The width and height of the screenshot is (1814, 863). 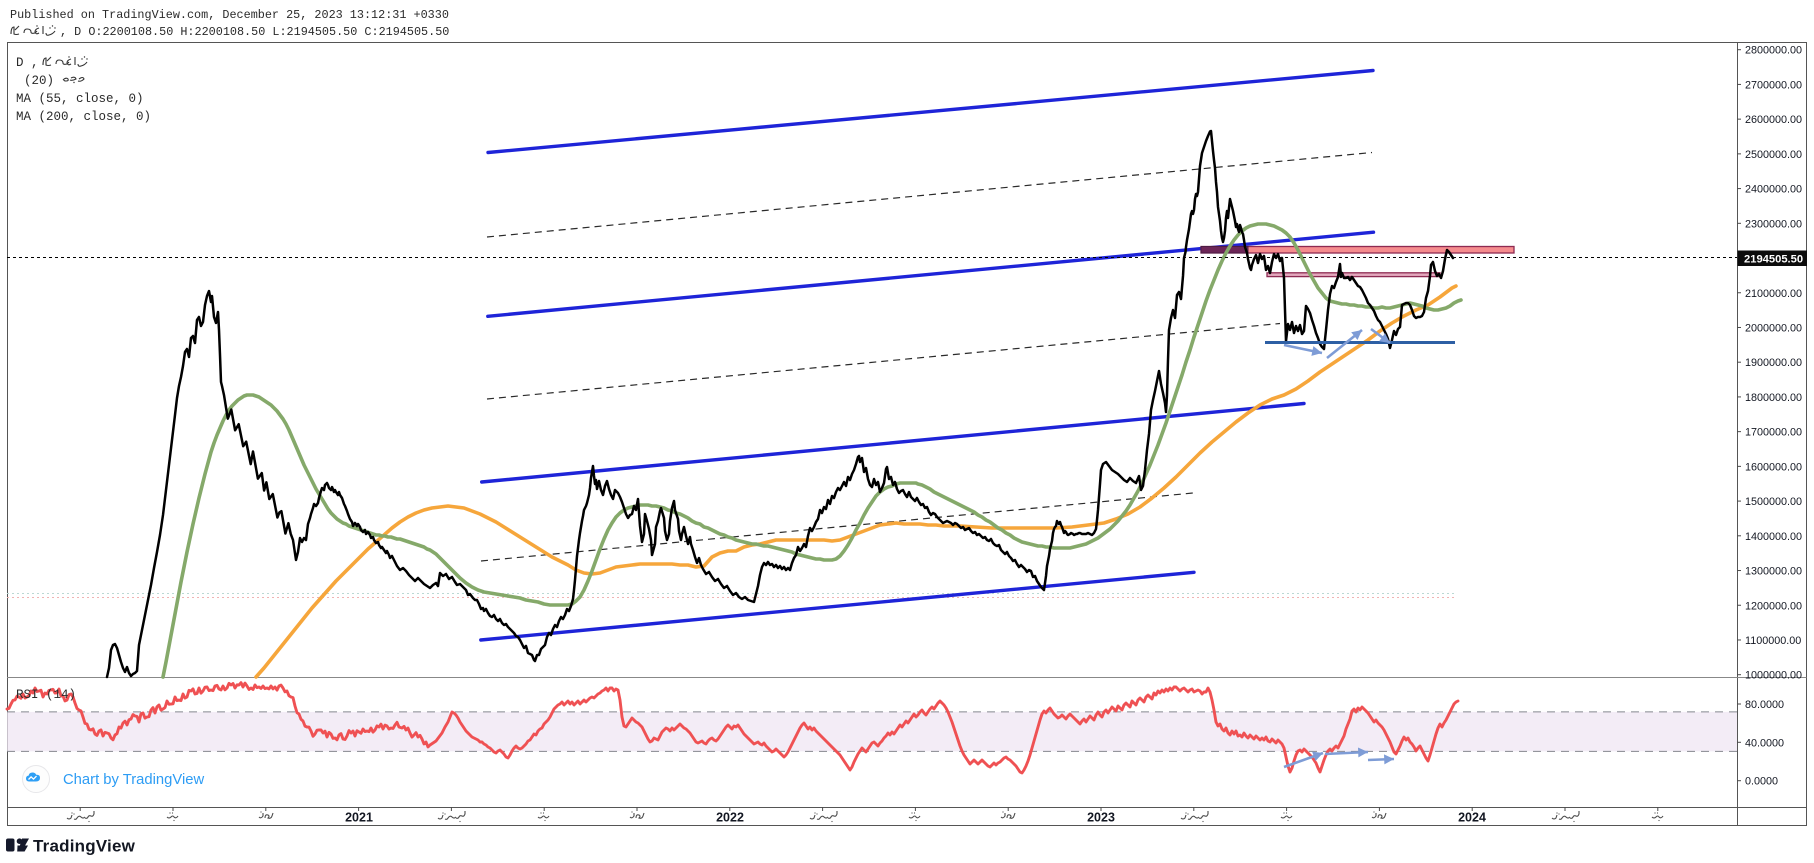 I want to click on svg-text: 2023, so click(x=1101, y=818).